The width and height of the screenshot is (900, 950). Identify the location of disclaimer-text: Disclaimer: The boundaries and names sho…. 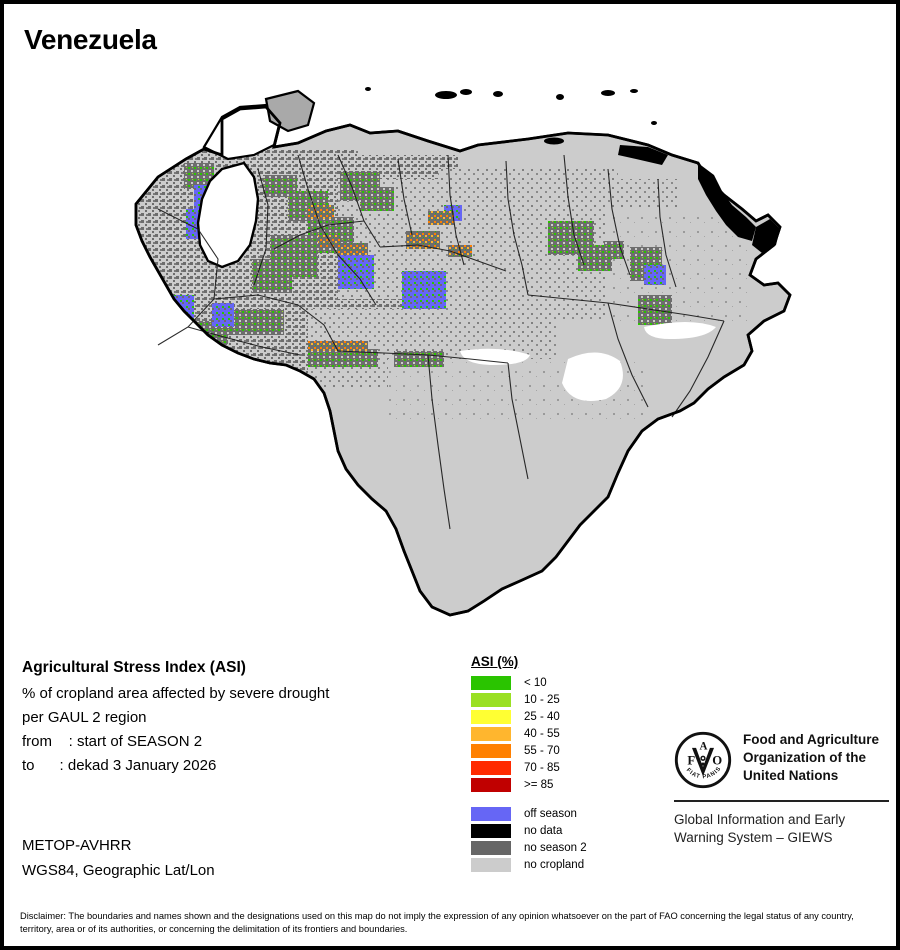
(437, 923).